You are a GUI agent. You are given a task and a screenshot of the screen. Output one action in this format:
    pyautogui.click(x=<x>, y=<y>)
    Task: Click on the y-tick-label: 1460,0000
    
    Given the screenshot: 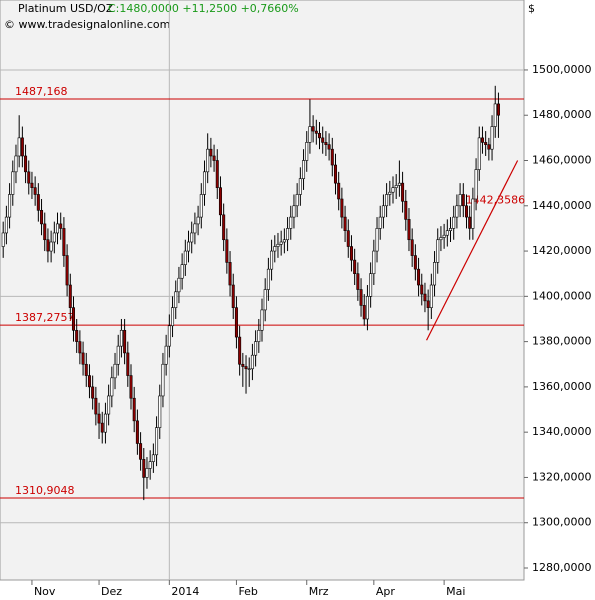 What is the action you would take?
    pyautogui.click(x=562, y=160)
    